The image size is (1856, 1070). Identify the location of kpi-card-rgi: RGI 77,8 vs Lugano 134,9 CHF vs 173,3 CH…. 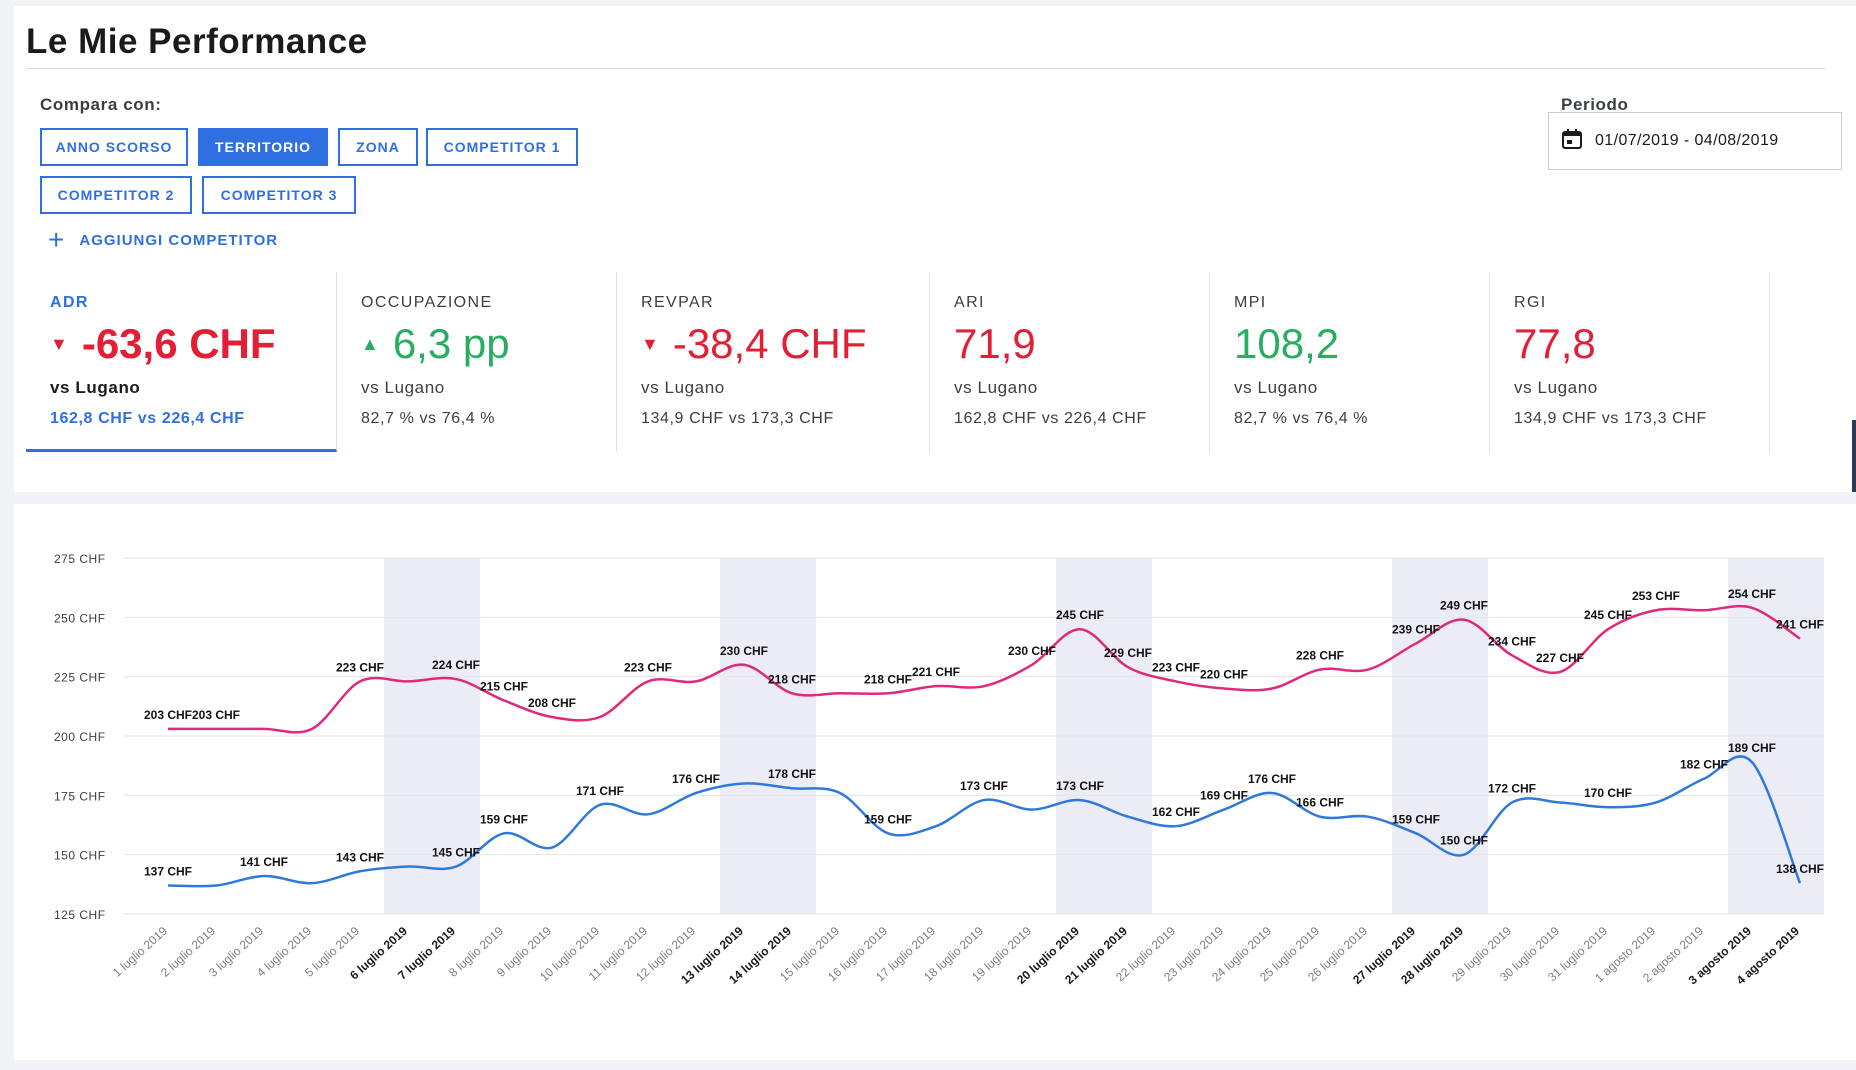
(1630, 362).